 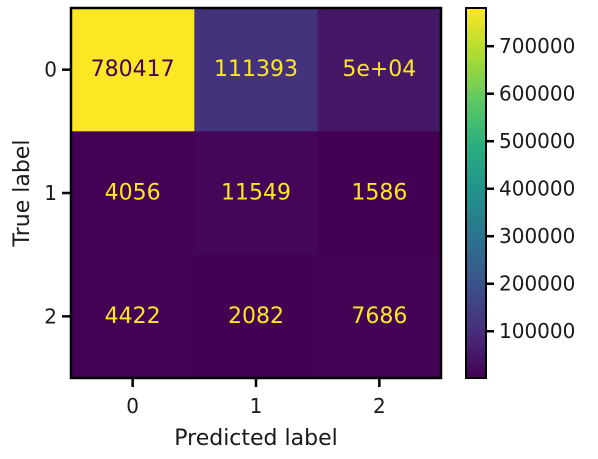 What do you see at coordinates (255, 438) in the screenshot?
I see `x-axis-label: Predicted label` at bounding box center [255, 438].